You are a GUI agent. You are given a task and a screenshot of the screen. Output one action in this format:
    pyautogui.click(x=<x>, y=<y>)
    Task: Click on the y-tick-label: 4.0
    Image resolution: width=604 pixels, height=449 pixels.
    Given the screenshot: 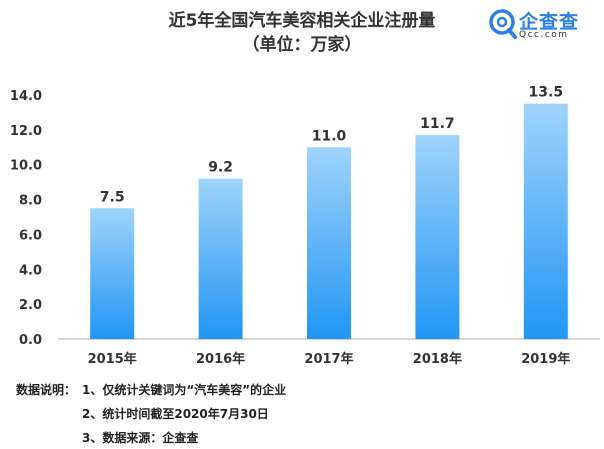 What is the action you would take?
    pyautogui.click(x=30, y=270)
    